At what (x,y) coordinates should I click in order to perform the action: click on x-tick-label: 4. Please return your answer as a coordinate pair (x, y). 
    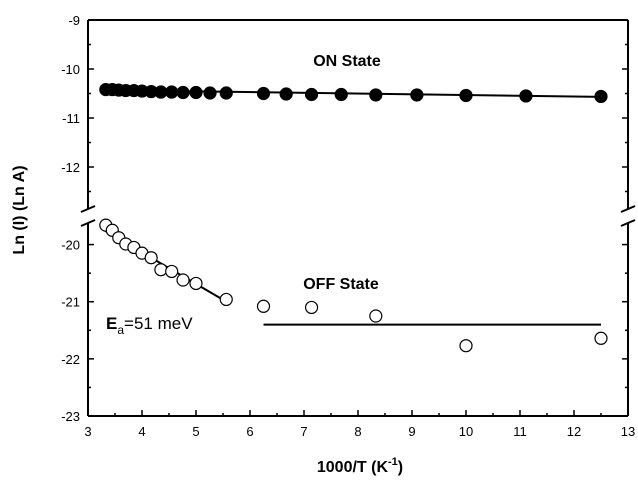
    Looking at the image, I should click on (141, 431).